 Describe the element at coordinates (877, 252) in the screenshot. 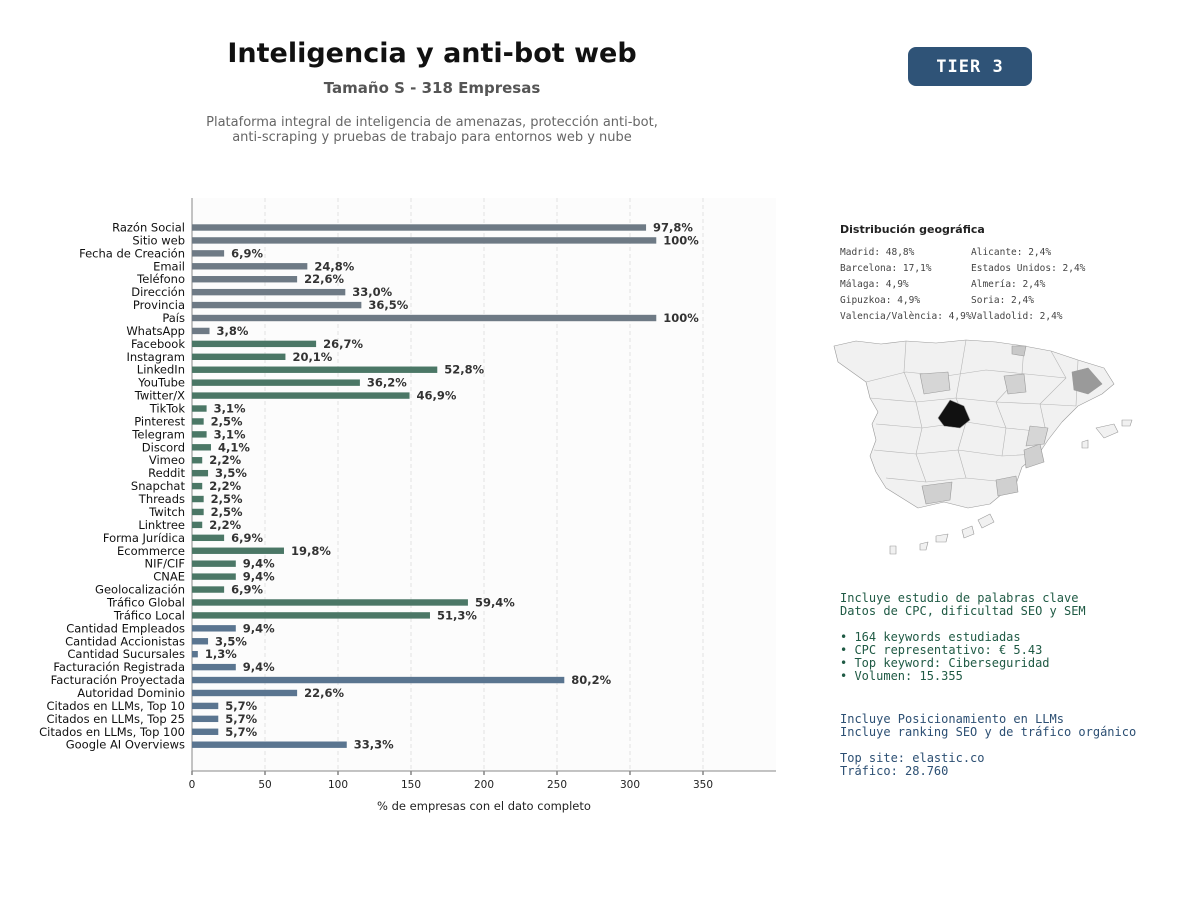

I see `geo-item: Madrid: 48,8%` at that location.